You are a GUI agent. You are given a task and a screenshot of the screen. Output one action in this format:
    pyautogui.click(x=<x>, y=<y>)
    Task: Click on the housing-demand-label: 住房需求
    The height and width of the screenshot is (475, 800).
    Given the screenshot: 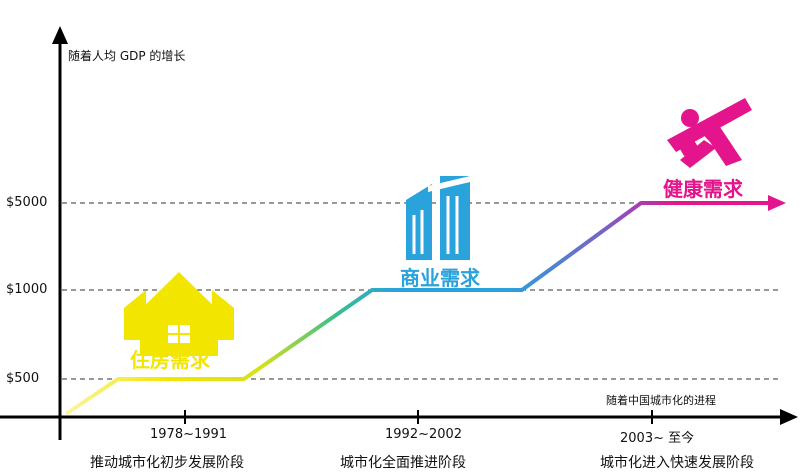 What is the action you would take?
    pyautogui.click(x=170, y=360)
    